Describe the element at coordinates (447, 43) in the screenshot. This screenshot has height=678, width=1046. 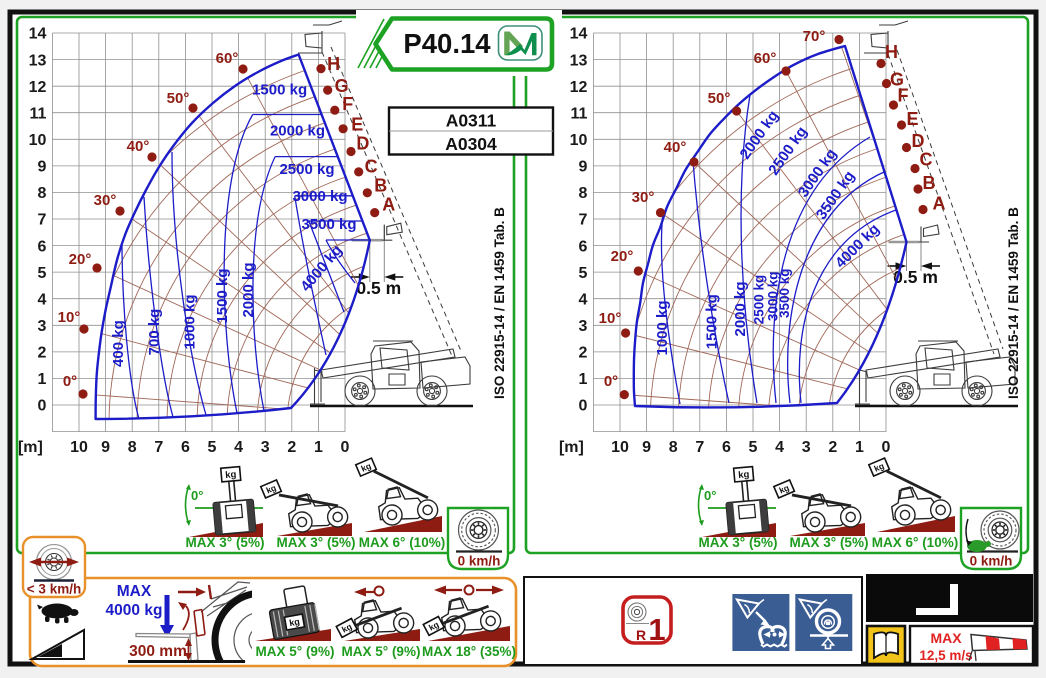
I see `svg-text: P40.14` at that location.